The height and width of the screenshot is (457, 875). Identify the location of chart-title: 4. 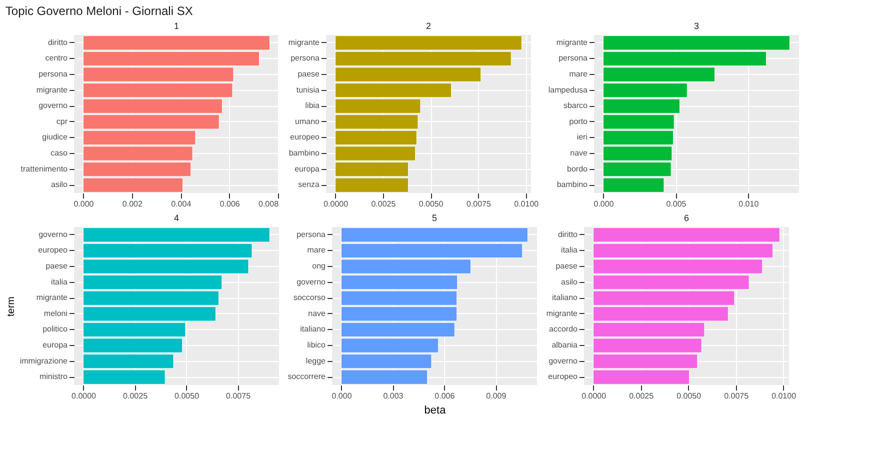
(177, 218).